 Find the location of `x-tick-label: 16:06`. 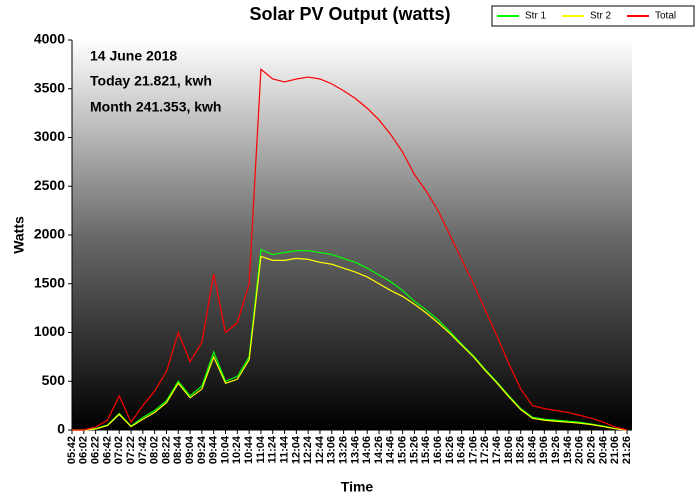

x-tick-label: 16:06 is located at coordinates (438, 450).